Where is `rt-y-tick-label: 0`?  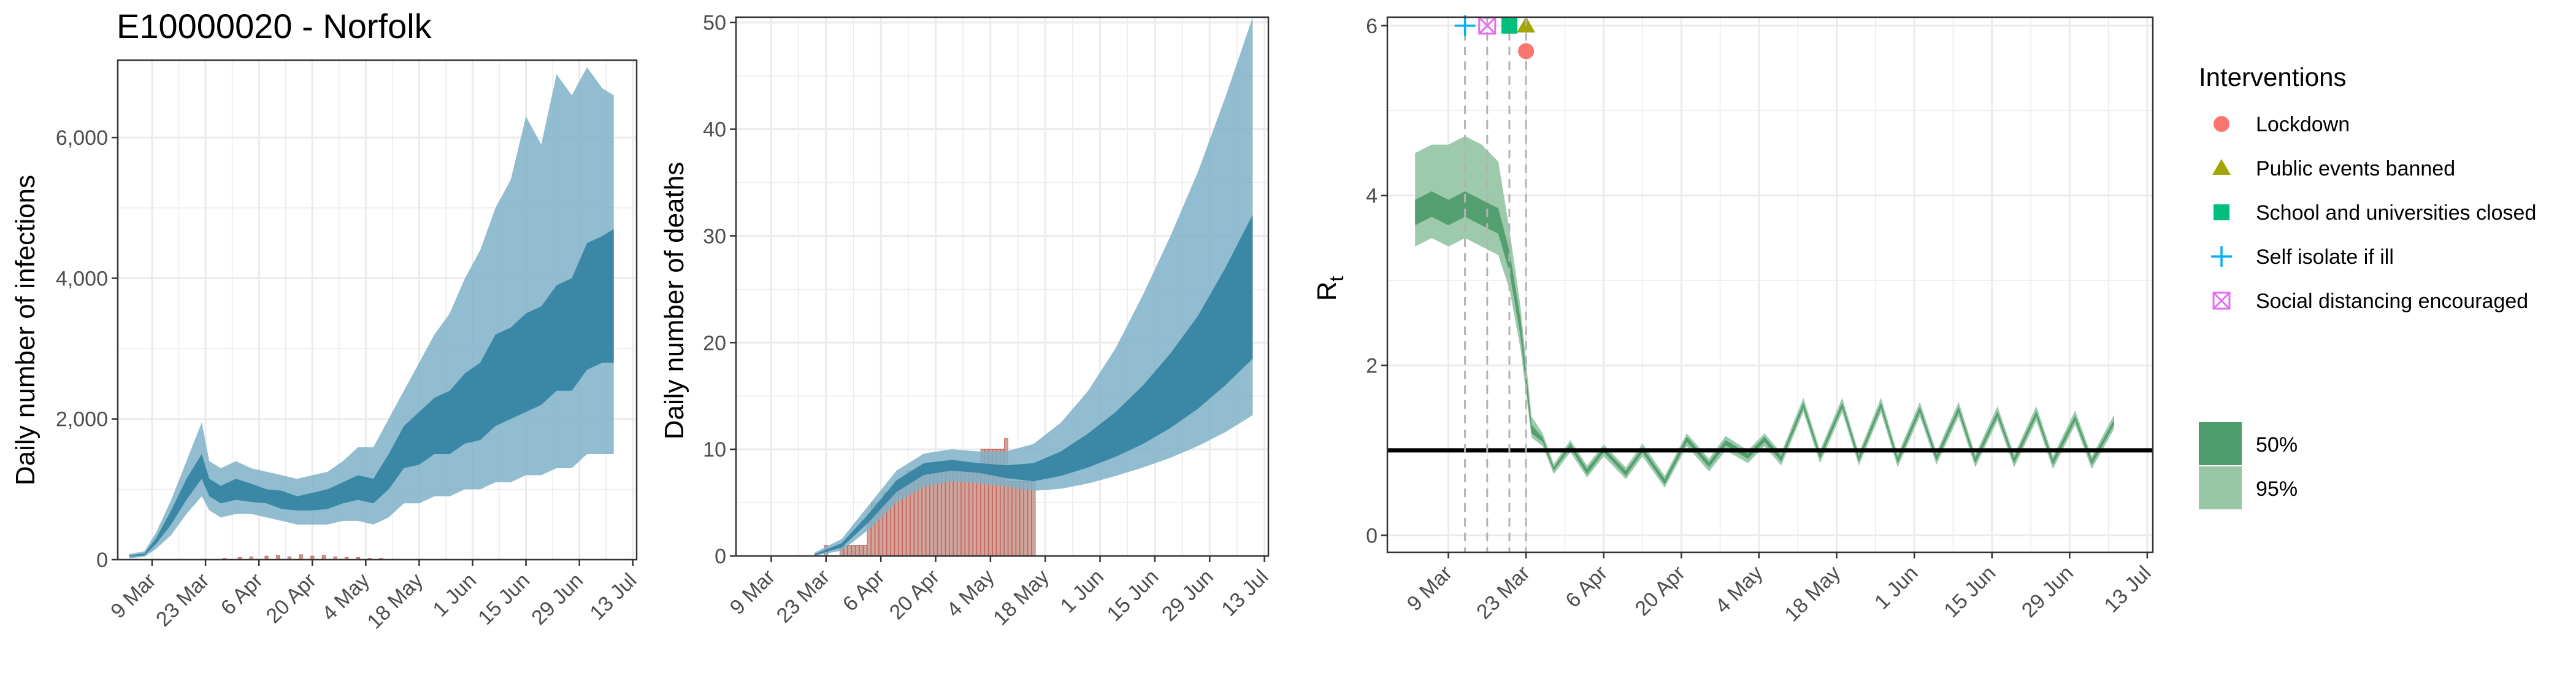 rt-y-tick-label: 0 is located at coordinates (1372, 535).